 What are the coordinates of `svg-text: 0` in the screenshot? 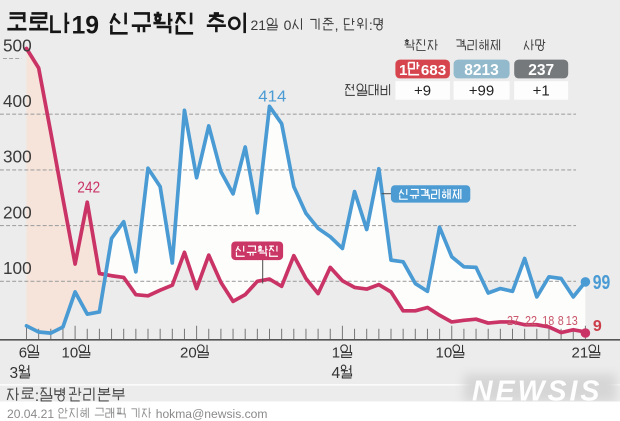 It's located at (288, 25).